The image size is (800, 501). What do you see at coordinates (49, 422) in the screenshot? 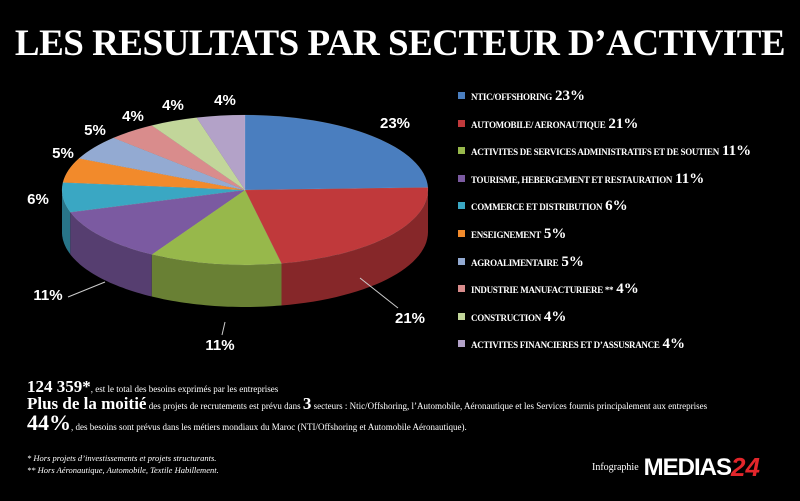
I see `pct-highlight: 44%` at bounding box center [49, 422].